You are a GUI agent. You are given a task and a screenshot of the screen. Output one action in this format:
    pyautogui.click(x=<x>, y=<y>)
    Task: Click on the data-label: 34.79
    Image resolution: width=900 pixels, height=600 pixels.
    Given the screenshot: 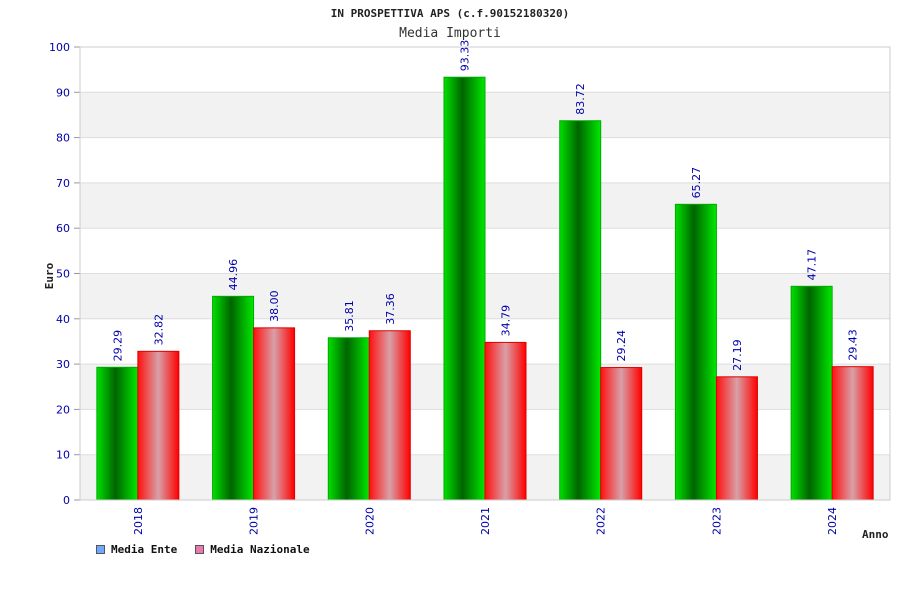 What is the action you would take?
    pyautogui.click(x=506, y=321)
    